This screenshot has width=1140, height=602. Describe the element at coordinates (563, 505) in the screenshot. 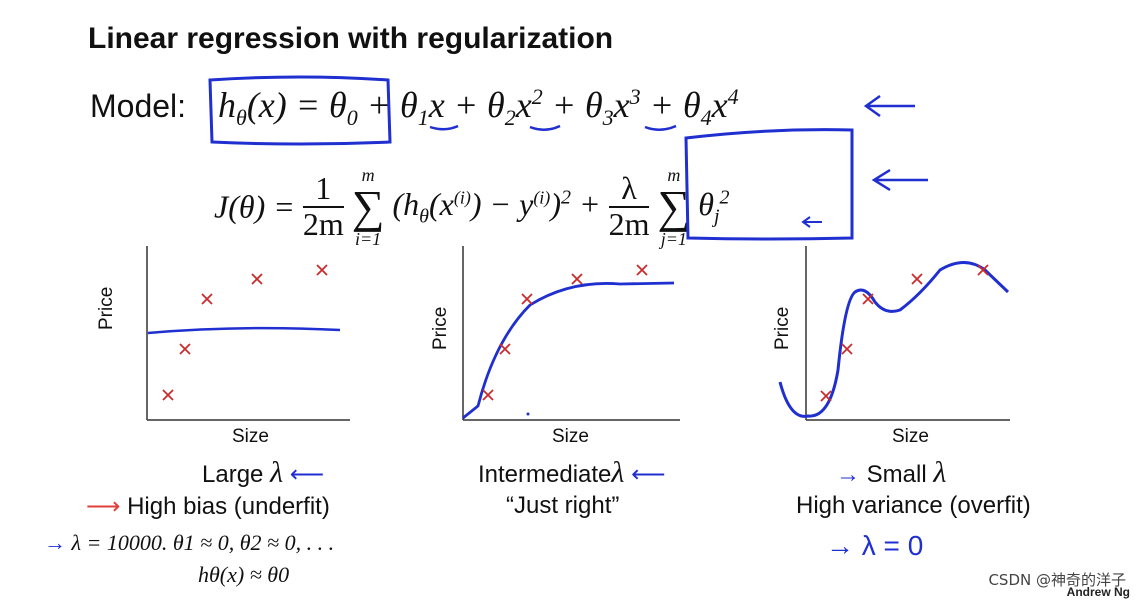

I see `caption-just-right: “Just right”` at that location.